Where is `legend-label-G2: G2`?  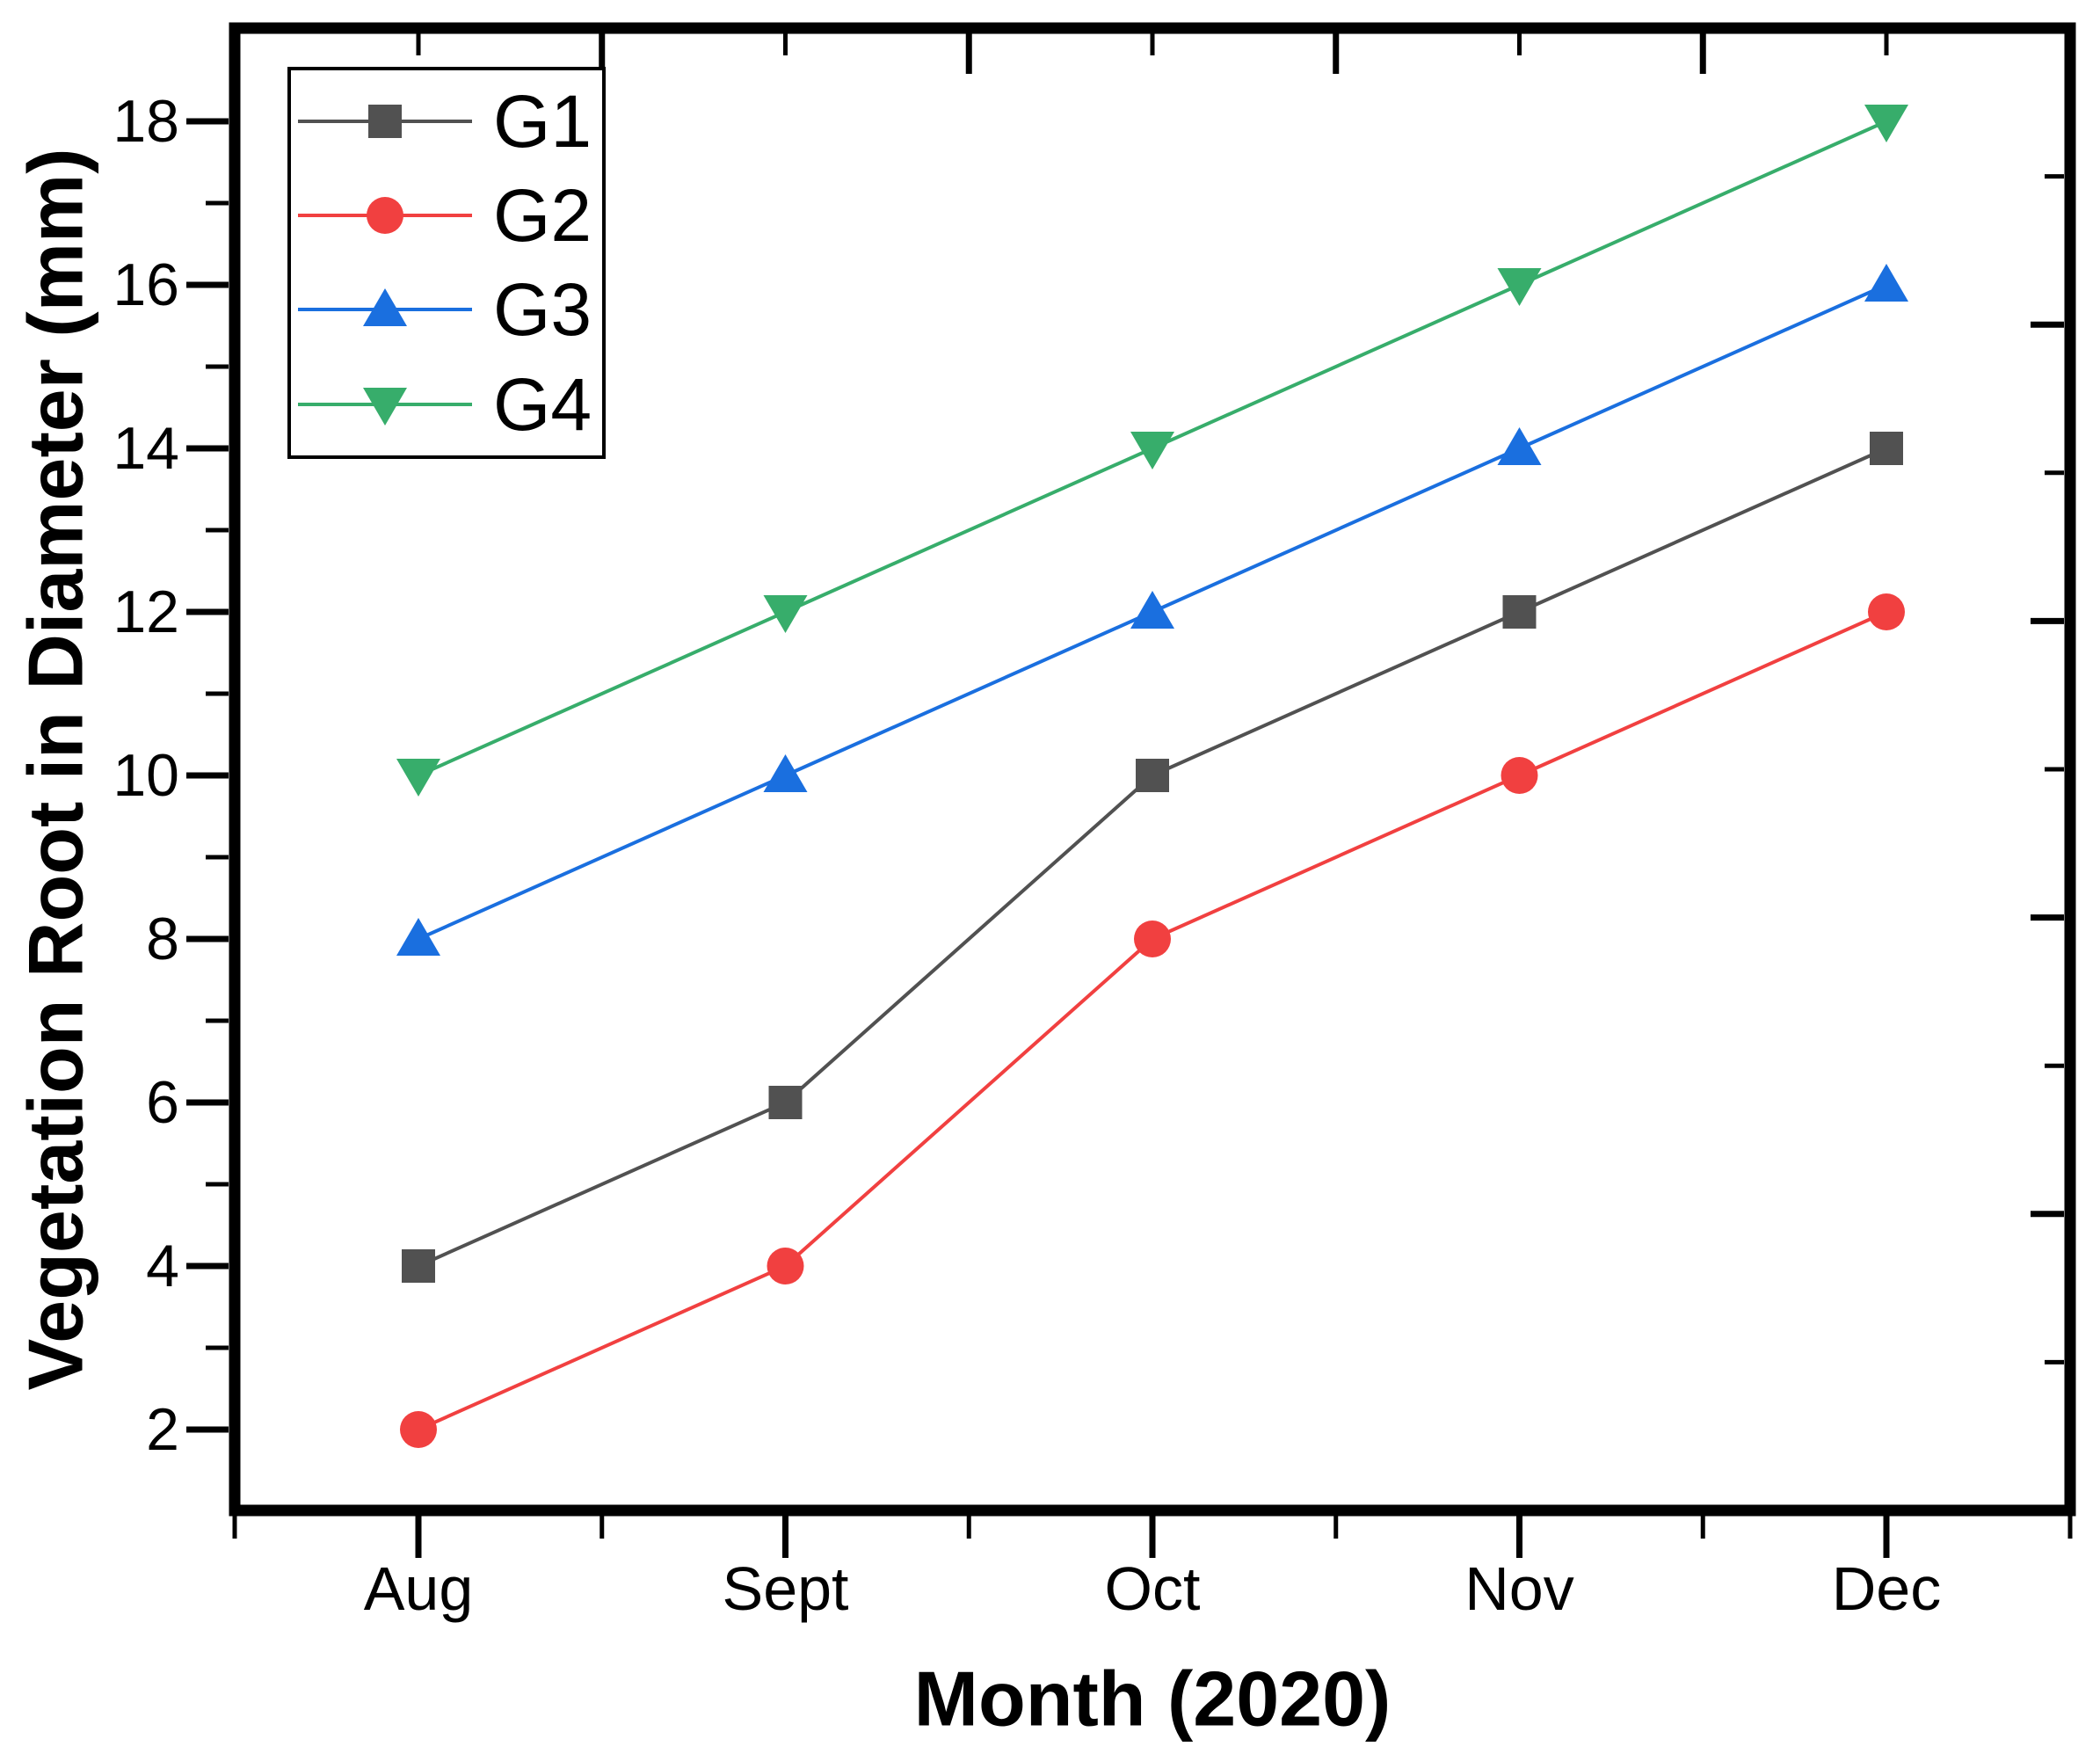
legend-label-G2: G2 is located at coordinates (542, 215).